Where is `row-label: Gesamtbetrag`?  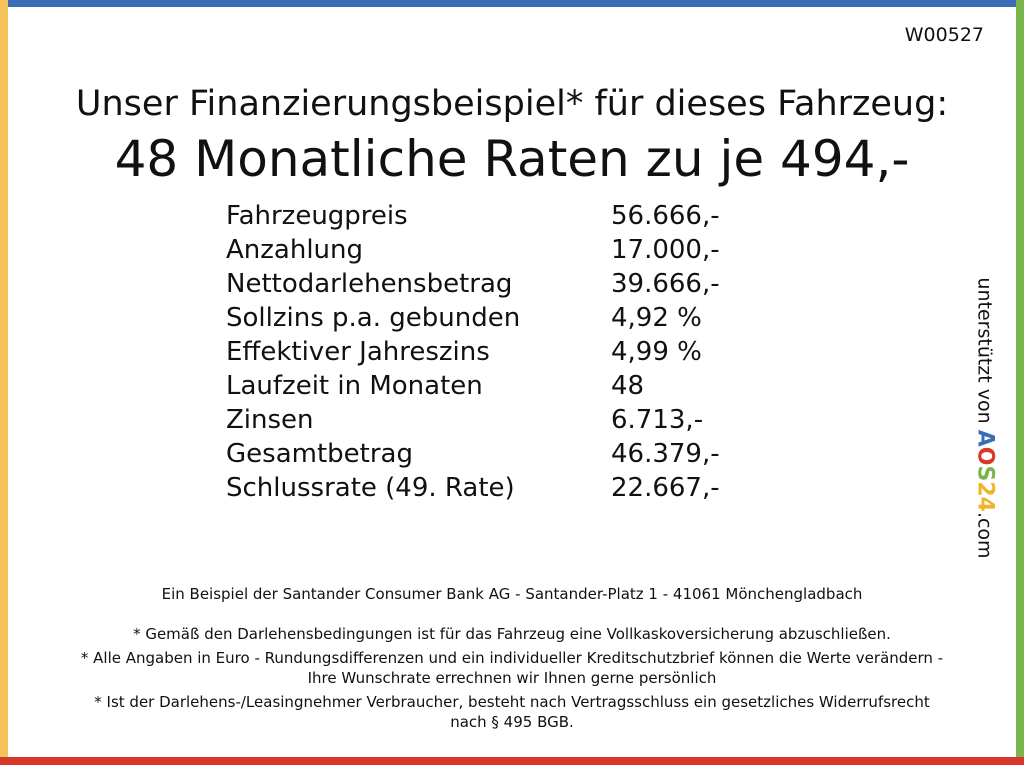 row-label: Gesamtbetrag is located at coordinates (319, 454).